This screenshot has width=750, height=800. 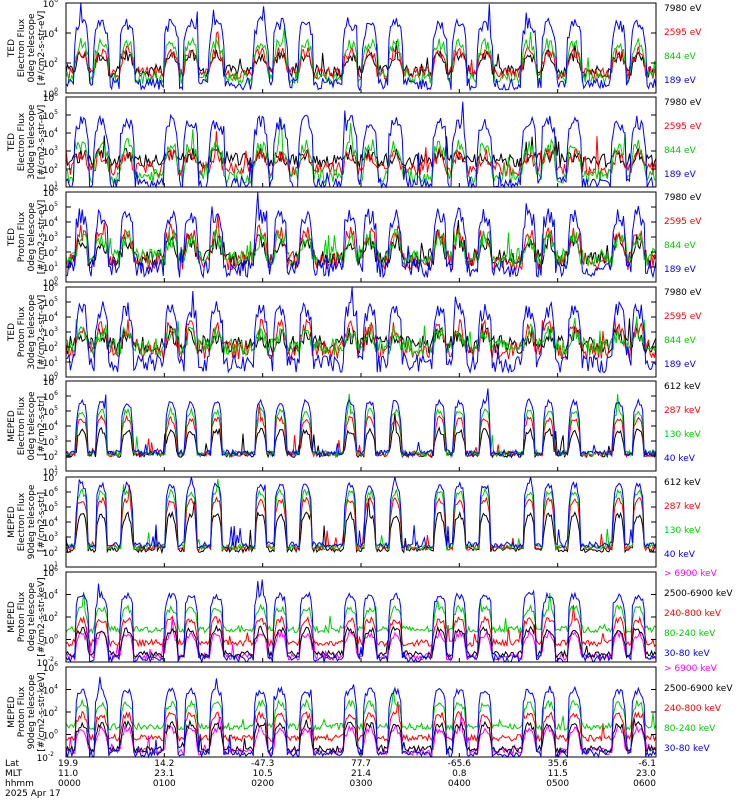 I want to click on legend-entry-40-kev: 40 keV, so click(x=680, y=555).